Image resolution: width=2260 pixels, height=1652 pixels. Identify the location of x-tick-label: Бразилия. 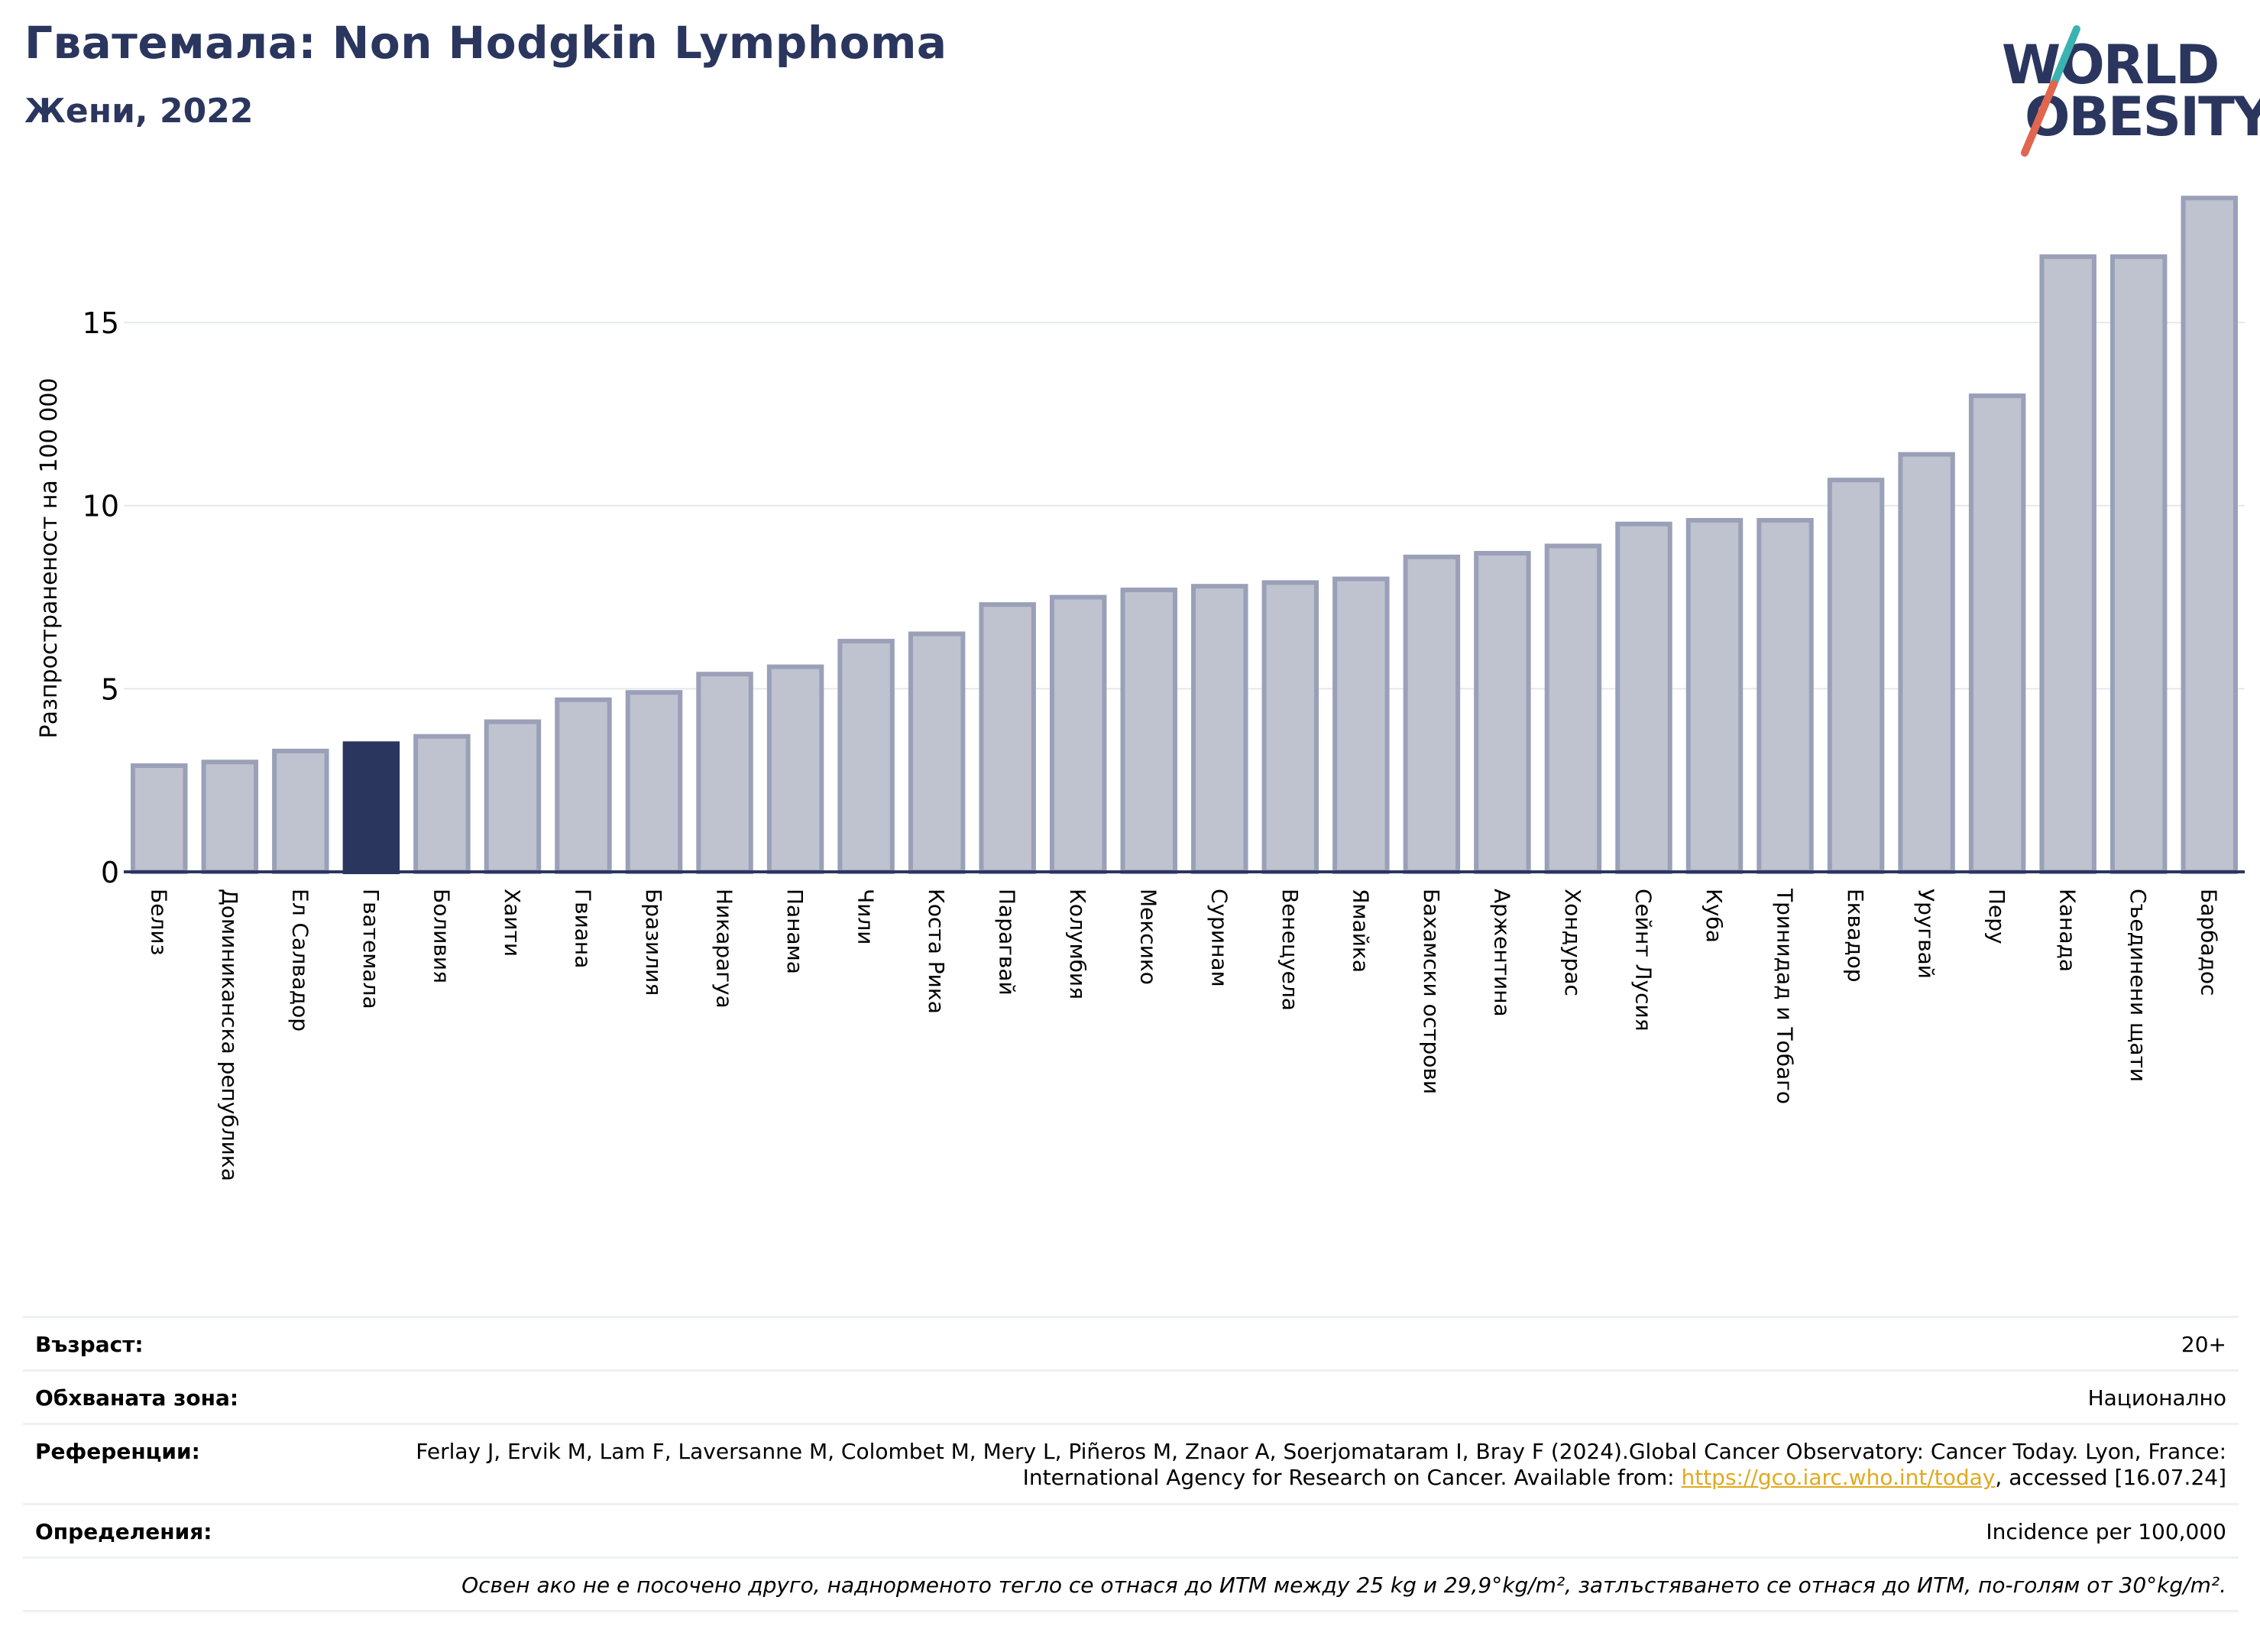
(653, 942).